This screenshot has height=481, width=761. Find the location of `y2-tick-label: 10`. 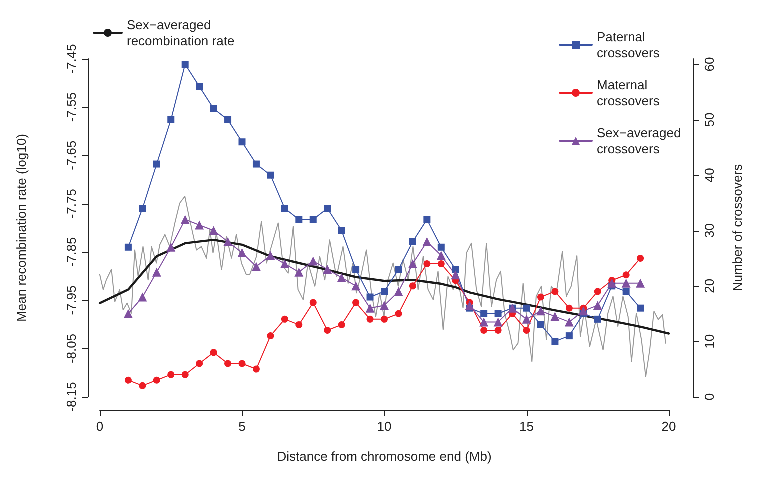

y2-tick-label: 10 is located at coordinates (709, 341).